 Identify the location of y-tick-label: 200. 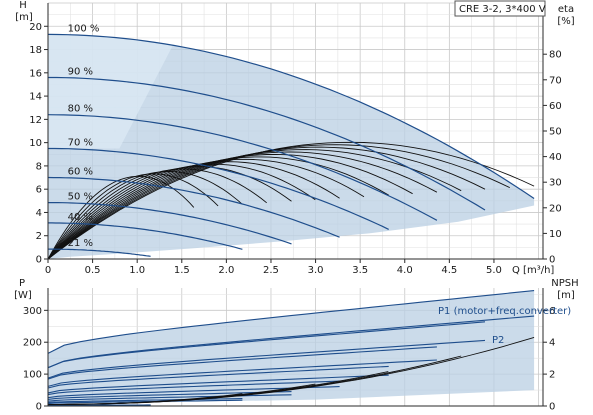
(32, 343).